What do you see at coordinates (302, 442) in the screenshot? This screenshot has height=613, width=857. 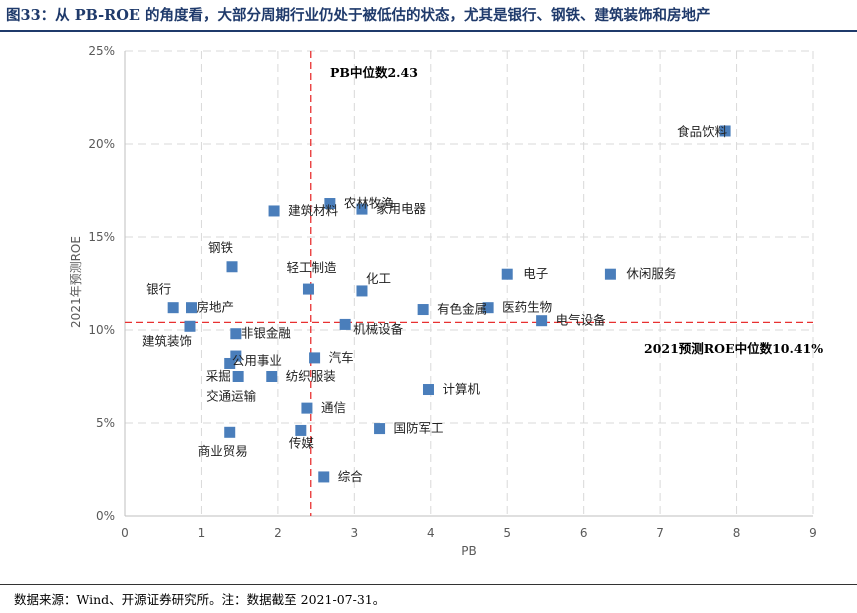 I see `point-label: 传媒` at bounding box center [302, 442].